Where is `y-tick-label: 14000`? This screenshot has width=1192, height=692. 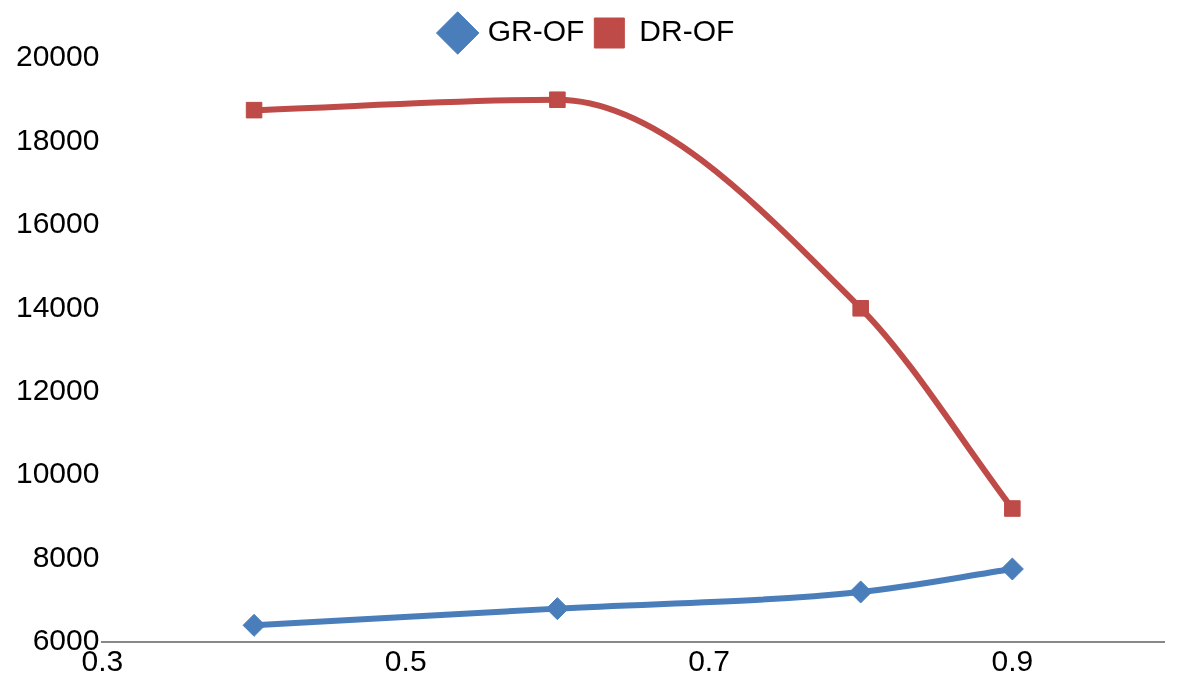
y-tick-label: 14000 is located at coordinates (57, 306).